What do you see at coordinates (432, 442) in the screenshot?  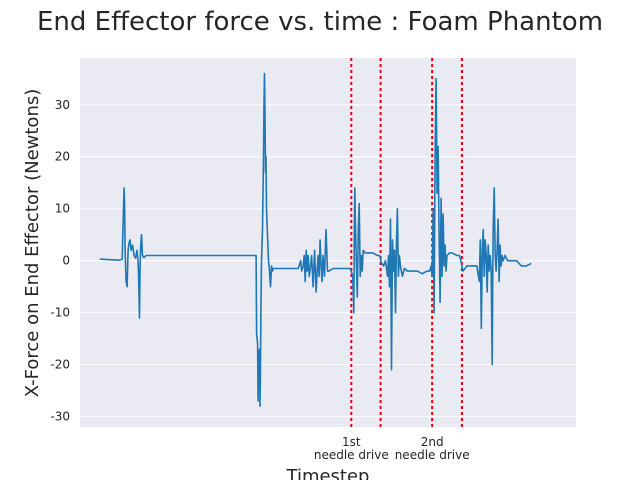 I see `x-tick-label: 2nd` at bounding box center [432, 442].